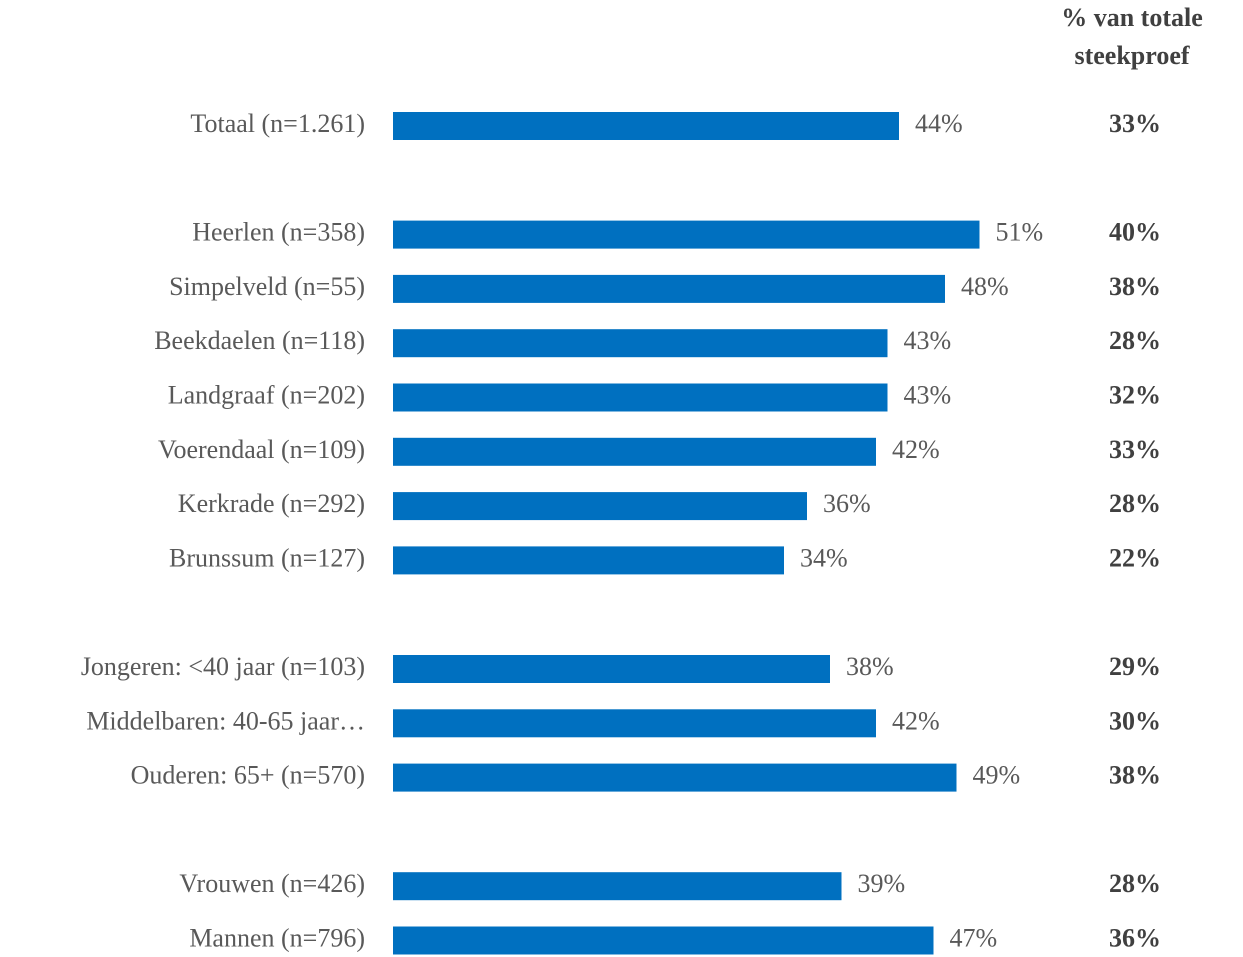 Image resolution: width=1243 pixels, height=957 pixels. Describe the element at coordinates (248, 775) in the screenshot. I see `category-label: Ouderen: 65+ (n=570)` at that location.